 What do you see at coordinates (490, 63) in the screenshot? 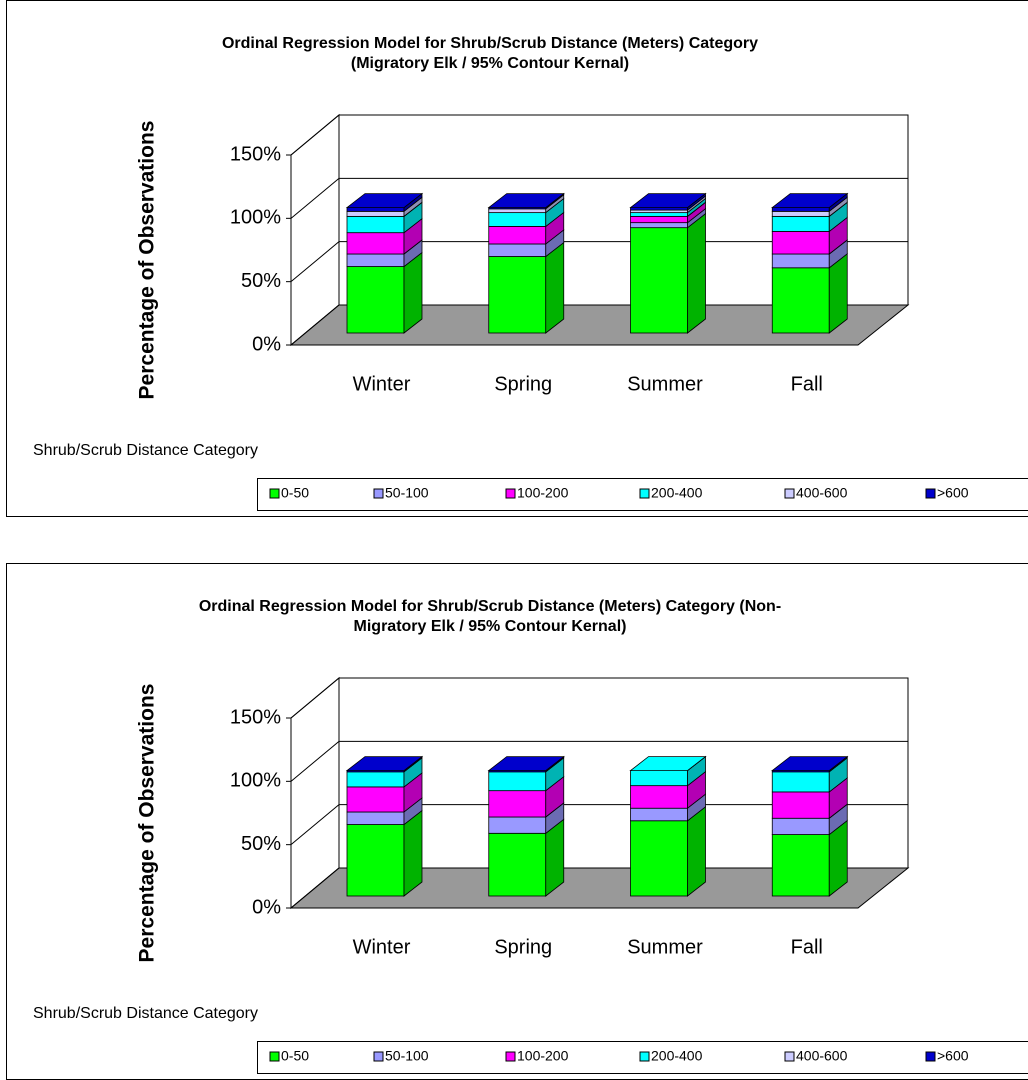
I see `chart-title: (Migratory Elk / 95% Contour Kernal)` at bounding box center [490, 63].